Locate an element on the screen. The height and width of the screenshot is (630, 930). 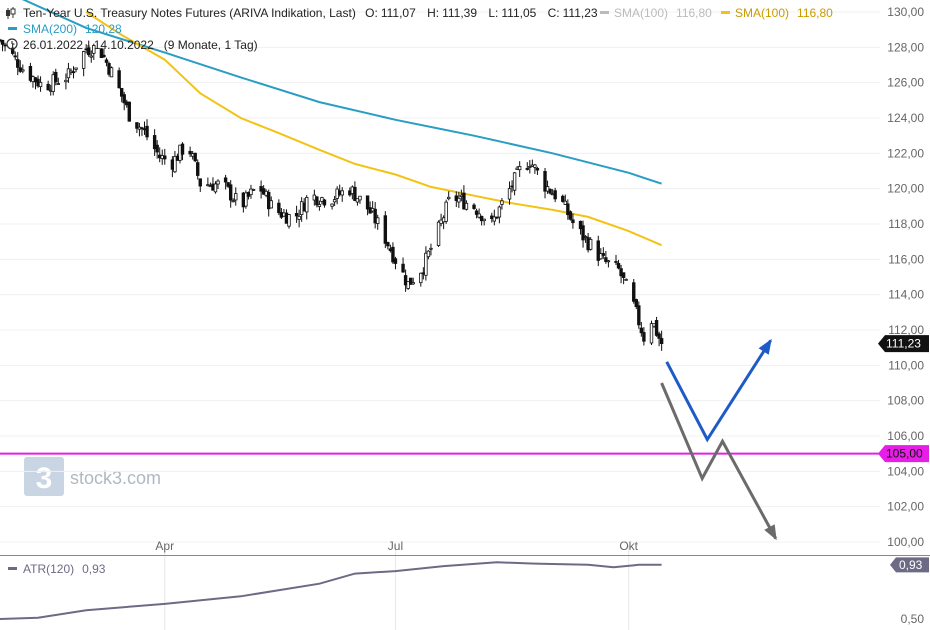
y-tick-label: 104,00 is located at coordinates (905, 471).